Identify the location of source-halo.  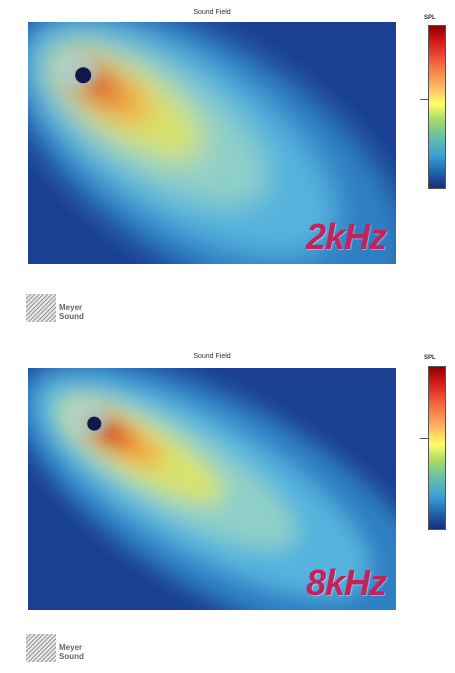
(88, 419).